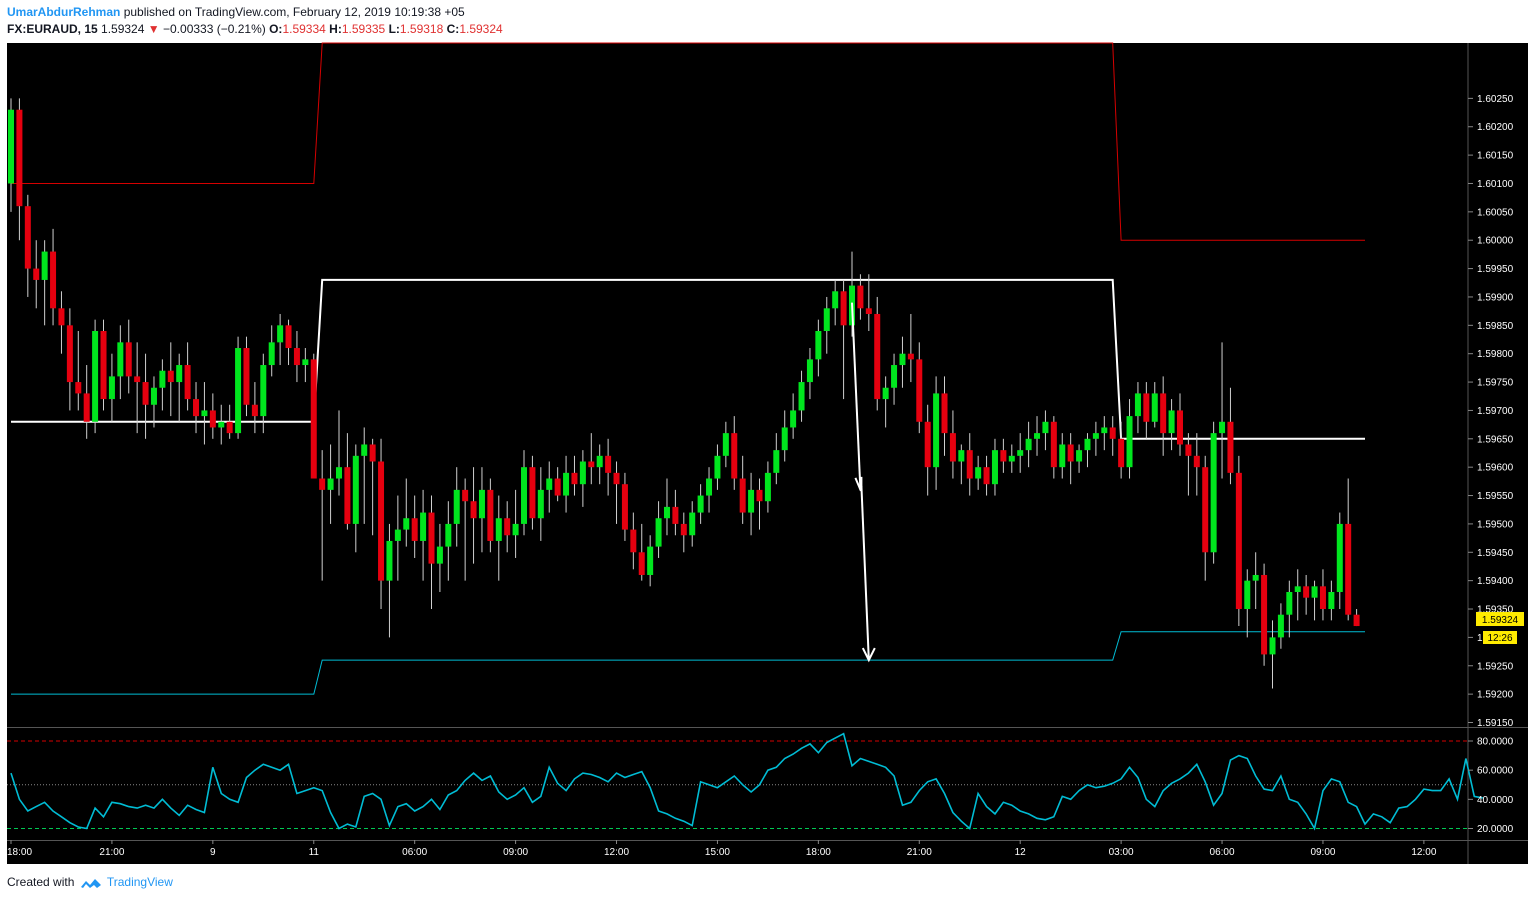  Describe the element at coordinates (1495, 297) in the screenshot. I see `price-tick-label: 1.59900` at that location.